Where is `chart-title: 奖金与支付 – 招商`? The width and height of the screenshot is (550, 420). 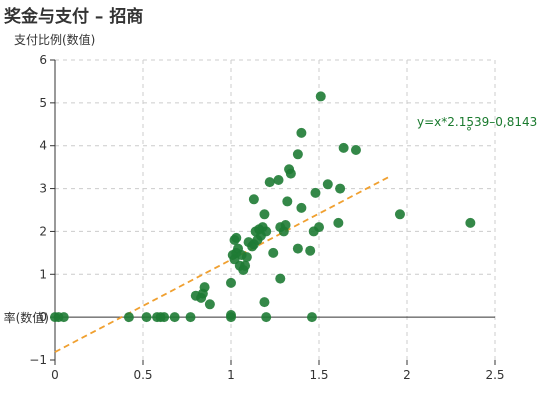 chart-title: 奖金与支付 – 招商 is located at coordinates (74, 17).